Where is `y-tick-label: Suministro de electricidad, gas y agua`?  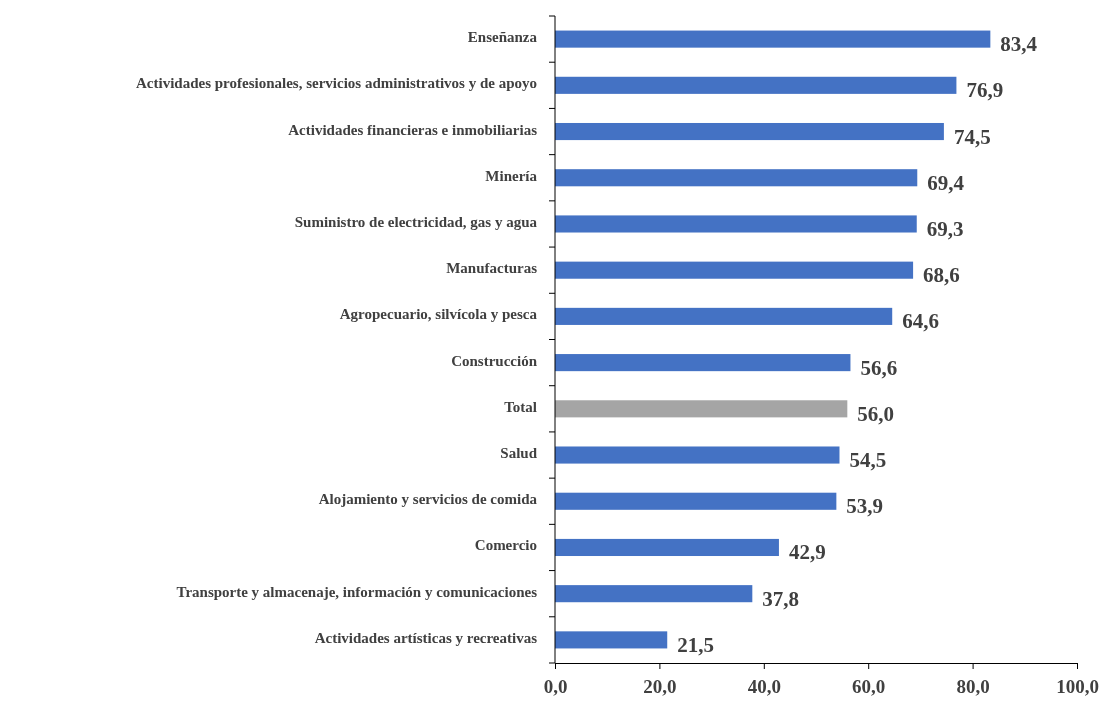
y-tick-label: Suministro de electricidad, gas y agua is located at coordinates (416, 221).